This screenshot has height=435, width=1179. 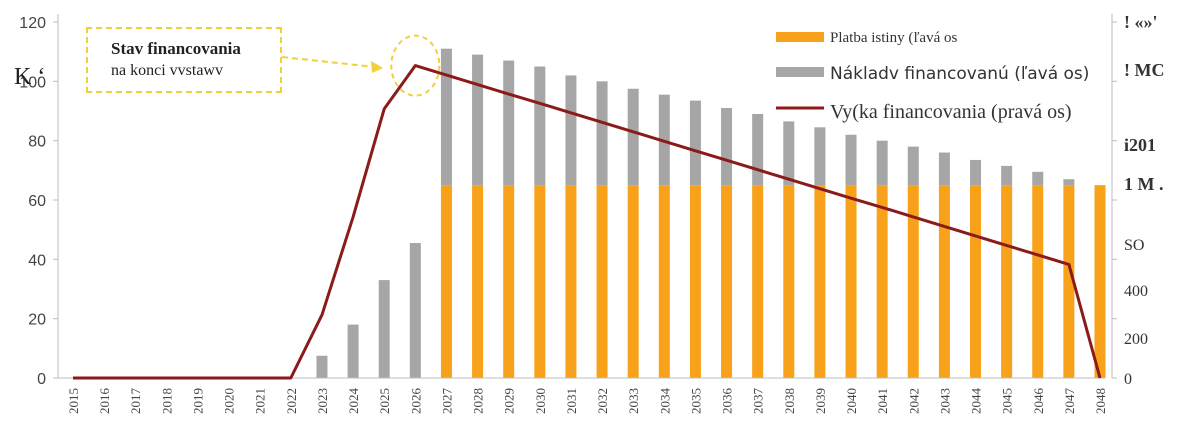 What do you see at coordinates (32, 23) in the screenshot?
I see `left-axis-tick-label: 120` at bounding box center [32, 23].